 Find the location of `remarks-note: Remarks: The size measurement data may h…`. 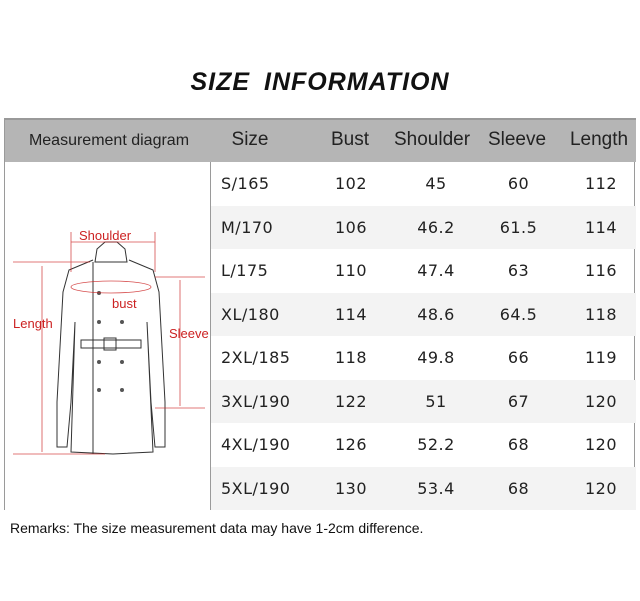

remarks-note: Remarks: The size measurement data may h… is located at coordinates (217, 528).